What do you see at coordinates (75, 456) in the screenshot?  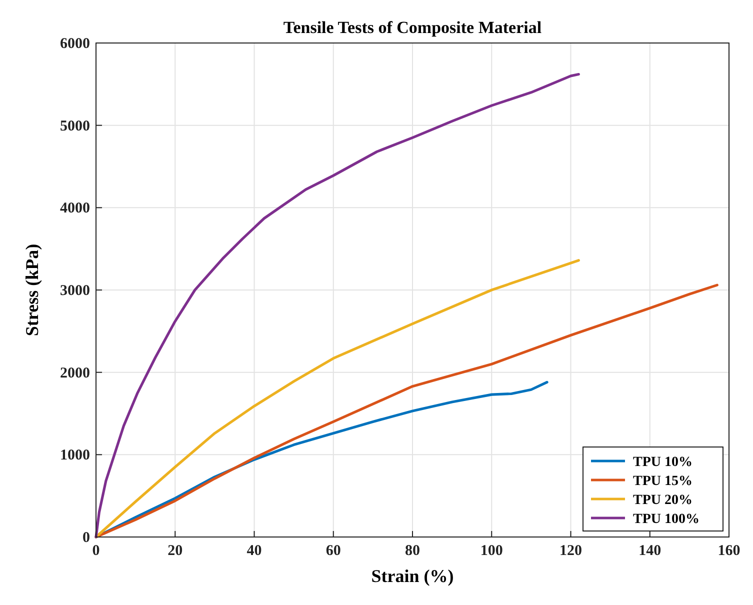 I see `y-tick-label: 1000` at bounding box center [75, 456].